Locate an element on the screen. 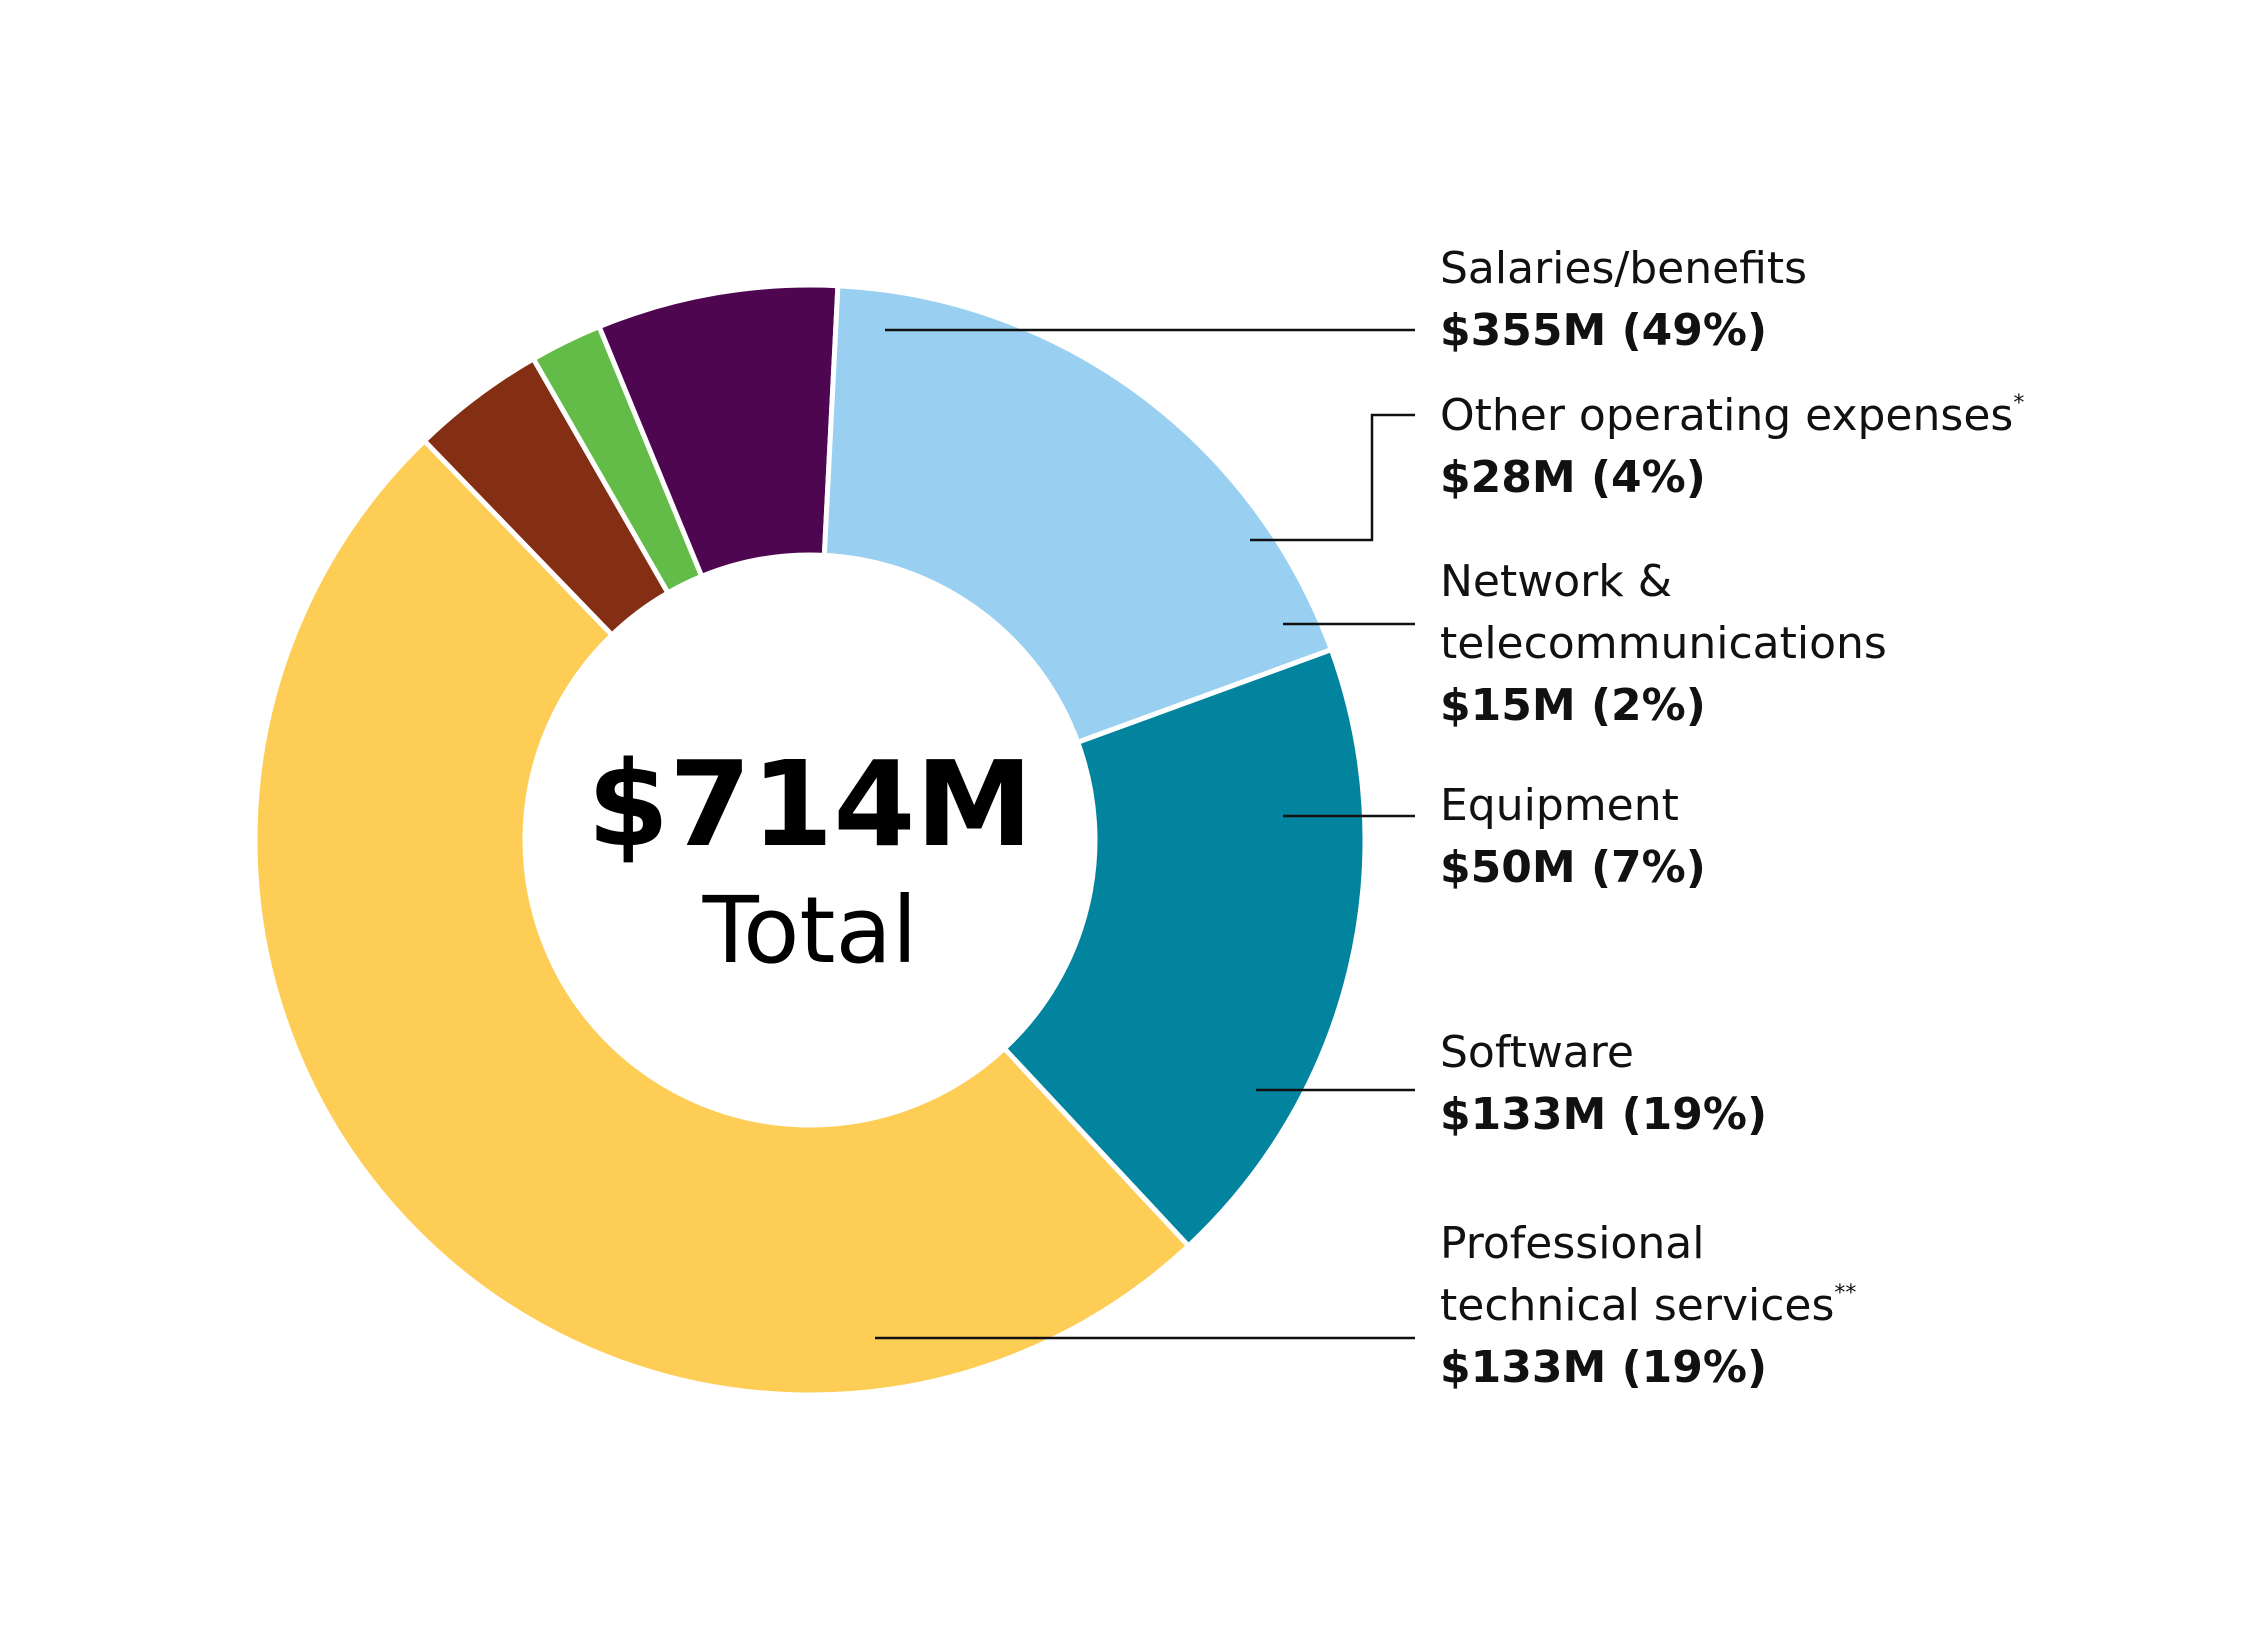 The image size is (2267, 1641). center-label: Total is located at coordinates (810, 930).